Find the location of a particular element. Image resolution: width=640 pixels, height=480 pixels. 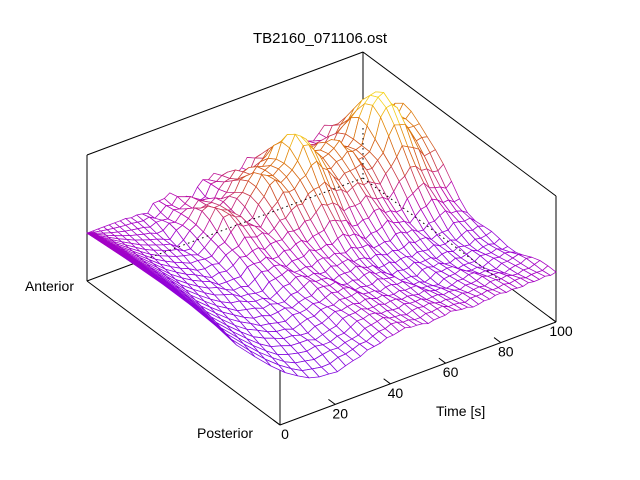

y-axis-min-label: Posterior is located at coordinates (225, 433).